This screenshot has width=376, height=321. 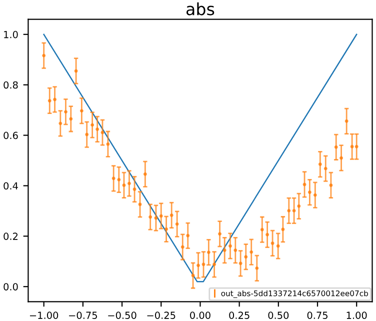 I want to click on x-tick-label: −0.25, so click(x=161, y=315).